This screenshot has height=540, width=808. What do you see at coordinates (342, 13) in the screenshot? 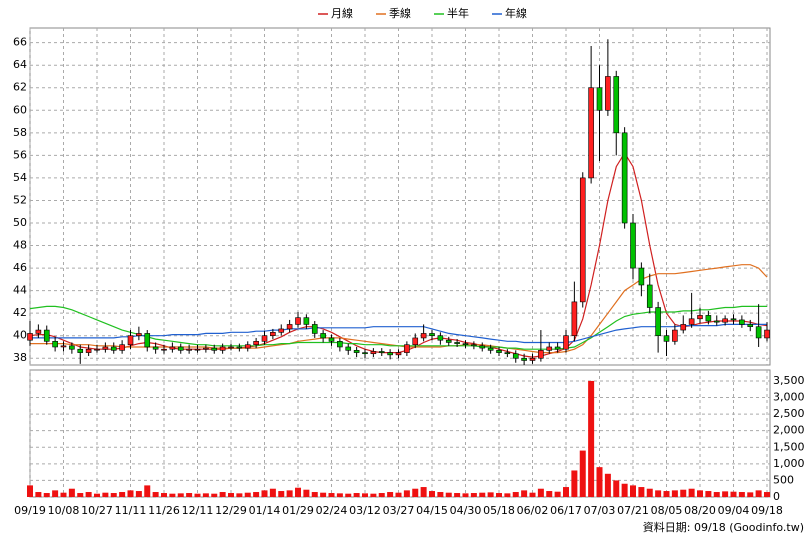
I see `legend-label: 月線` at bounding box center [342, 13].